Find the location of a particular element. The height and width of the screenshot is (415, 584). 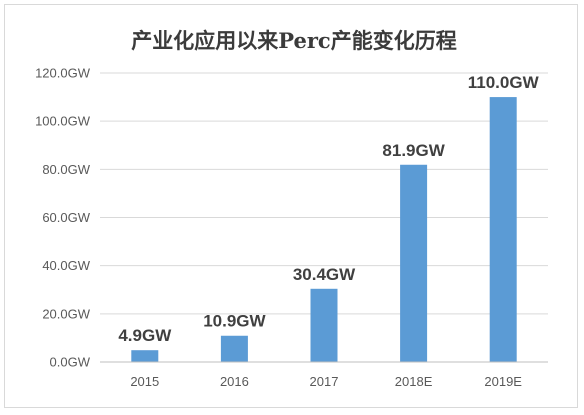

y-tick-label: 80.0GW is located at coordinates (66, 169).